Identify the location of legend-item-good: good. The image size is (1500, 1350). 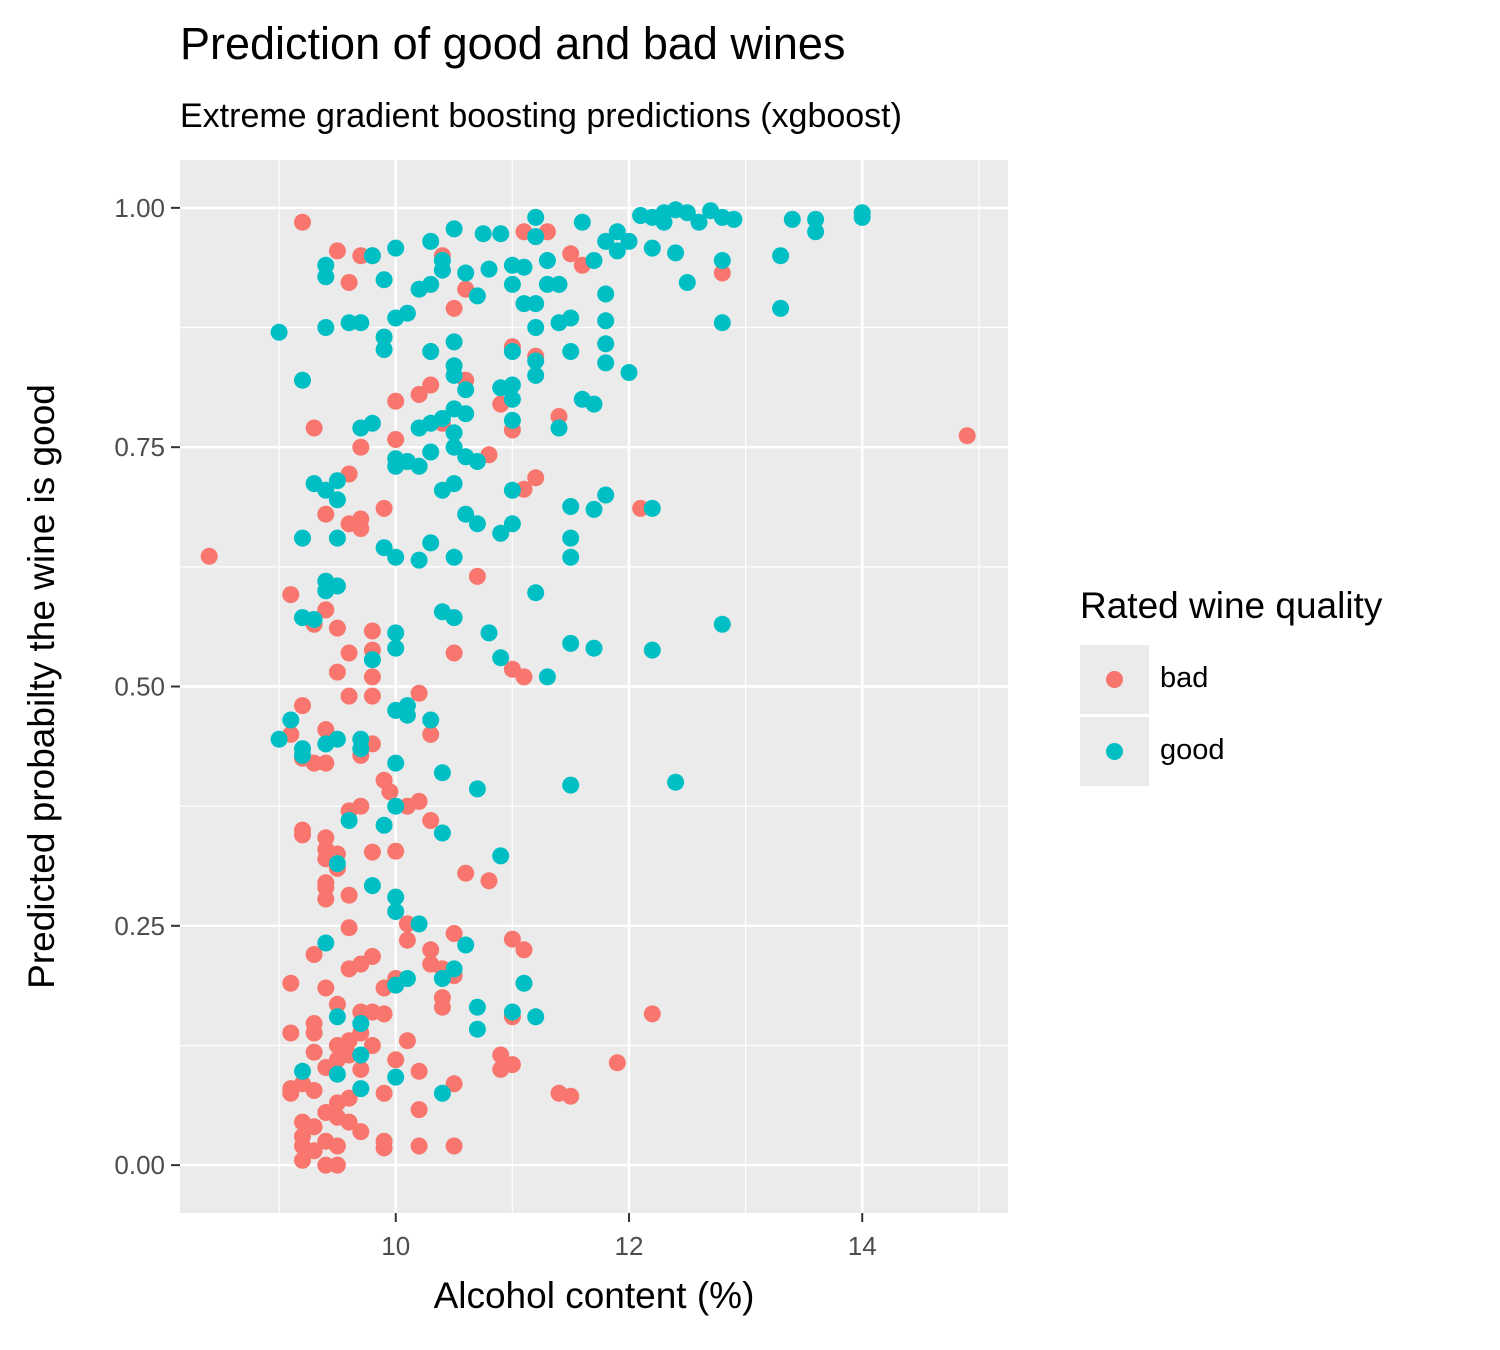
(1270, 752).